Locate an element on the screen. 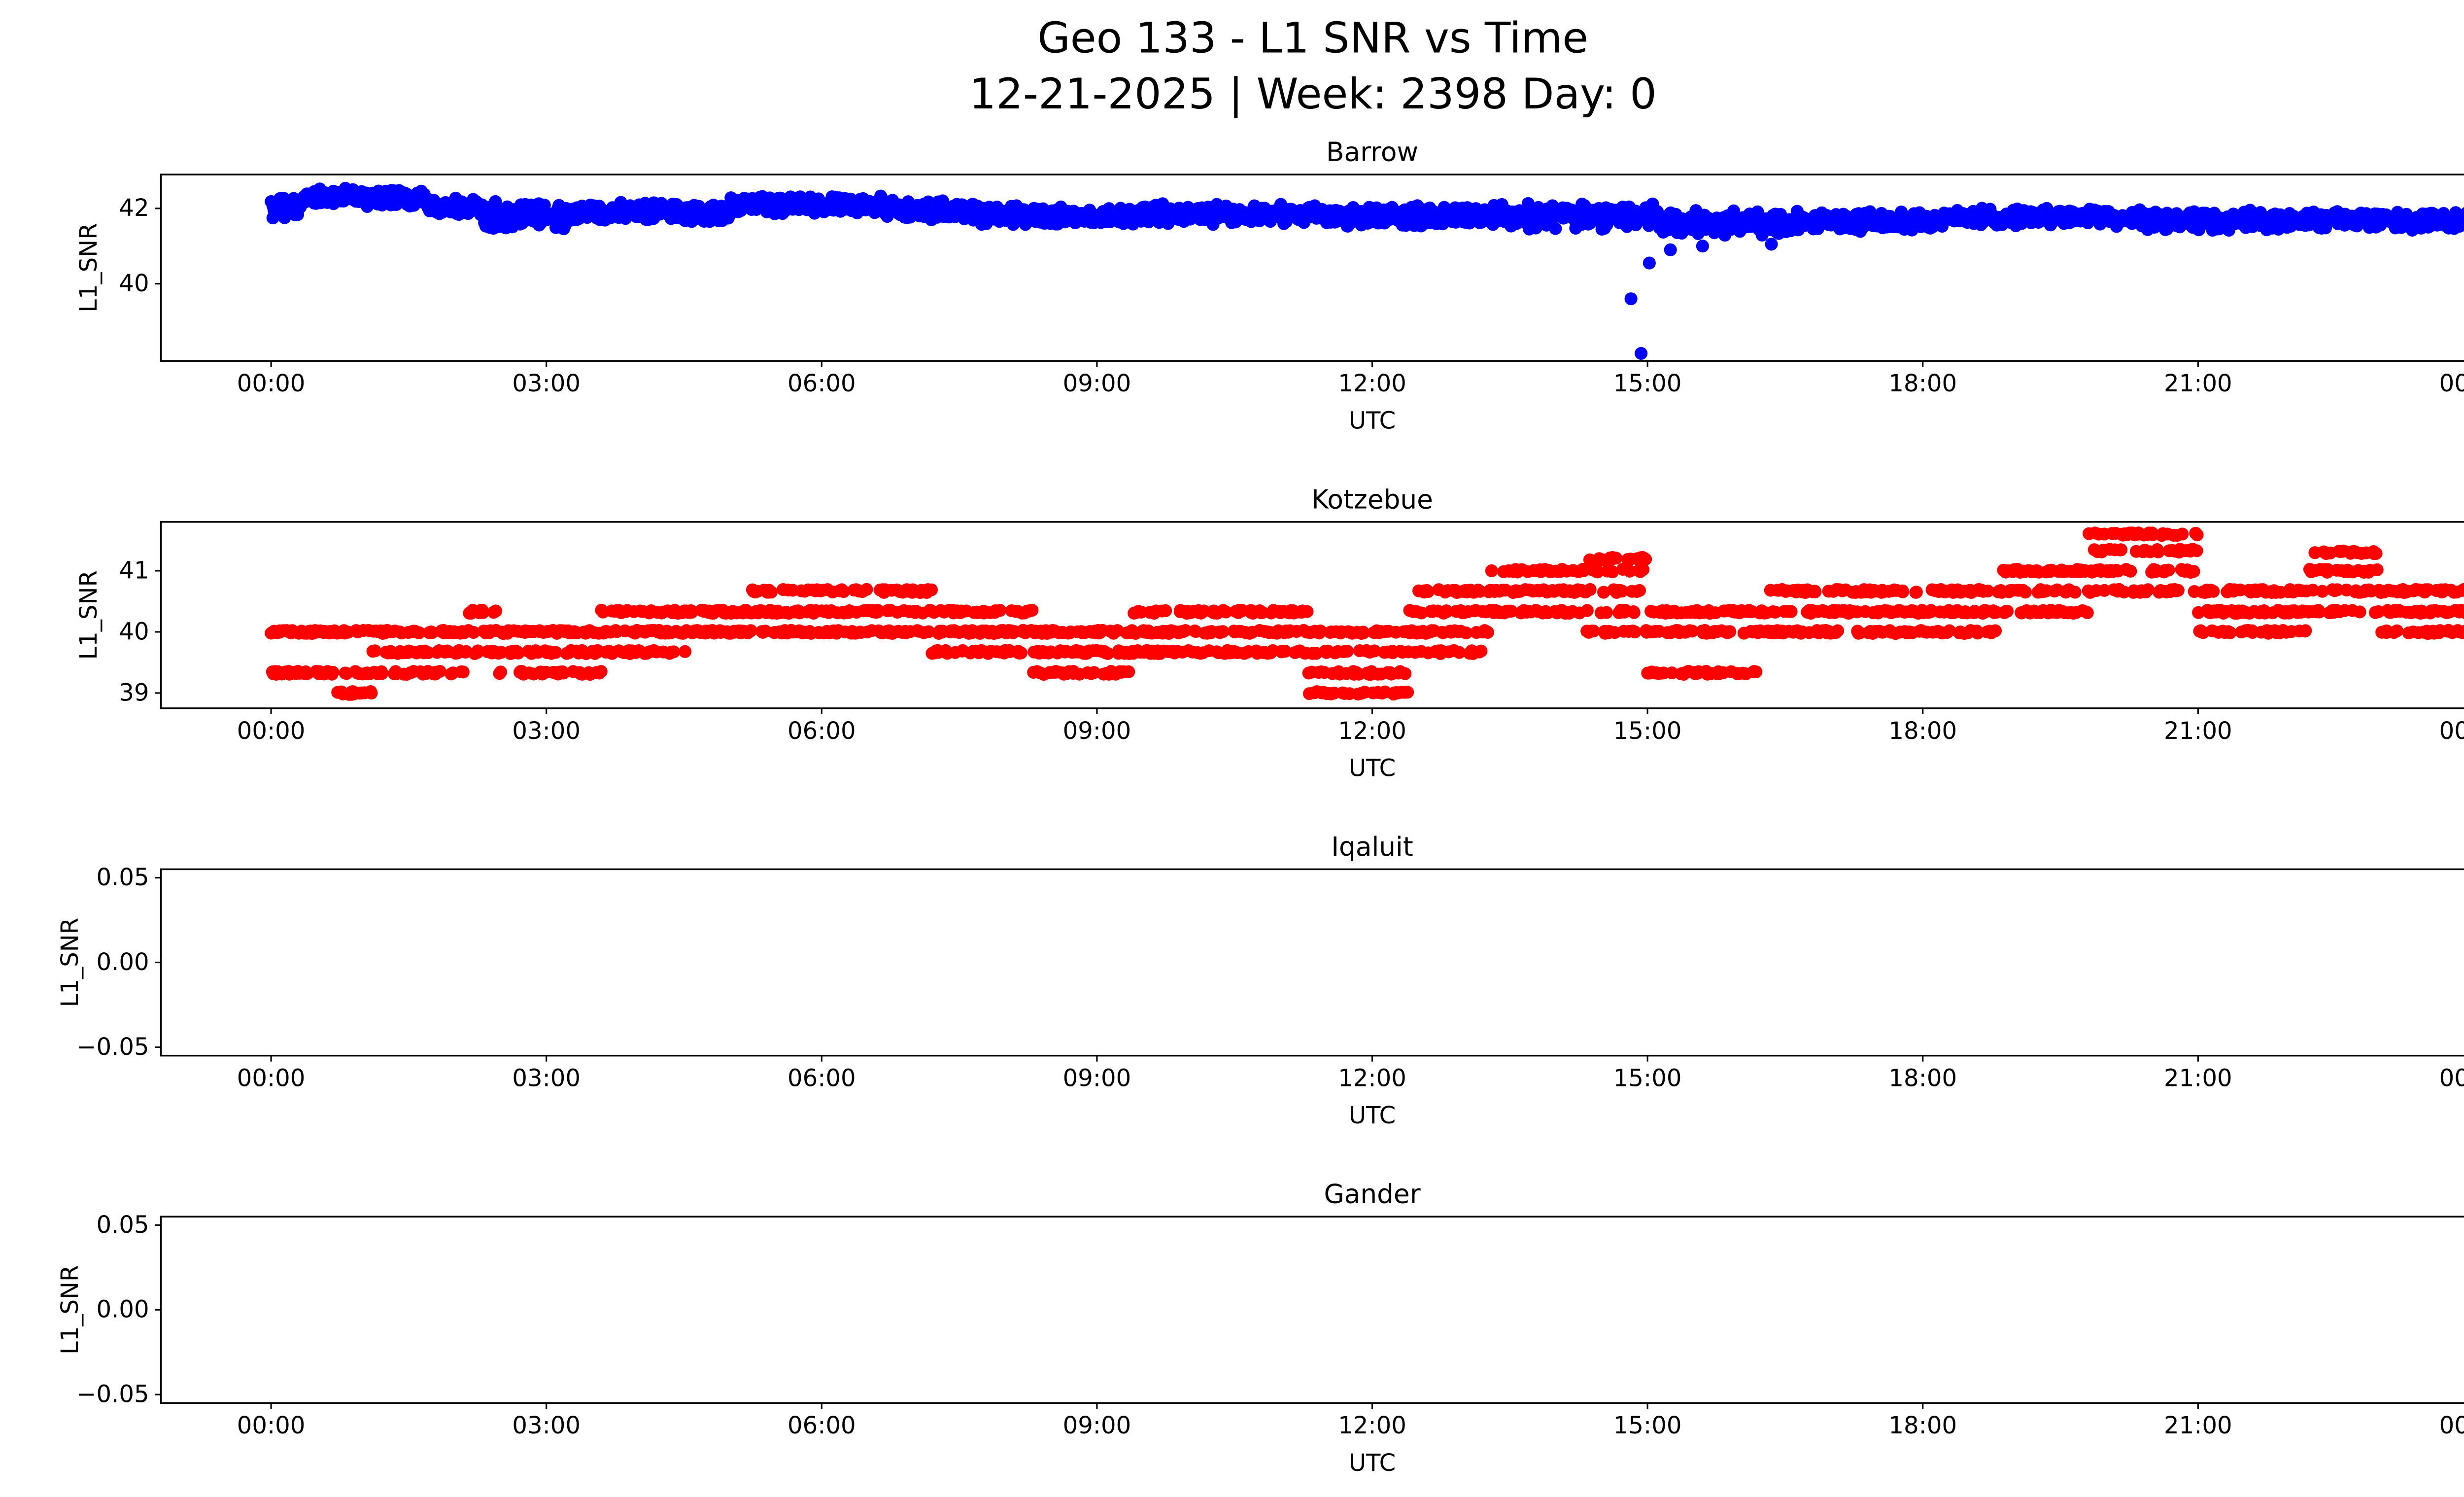  subplot-title: Kotzebue is located at coordinates (1372, 499).